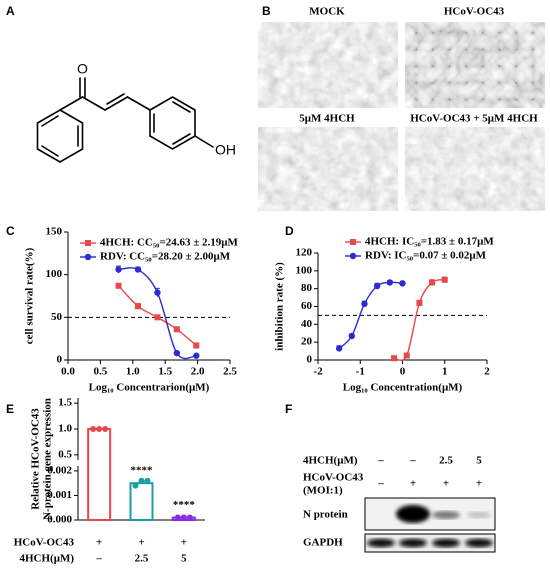 The width and height of the screenshot is (550, 587). I want to click on x-tick-label: 2, so click(487, 372).